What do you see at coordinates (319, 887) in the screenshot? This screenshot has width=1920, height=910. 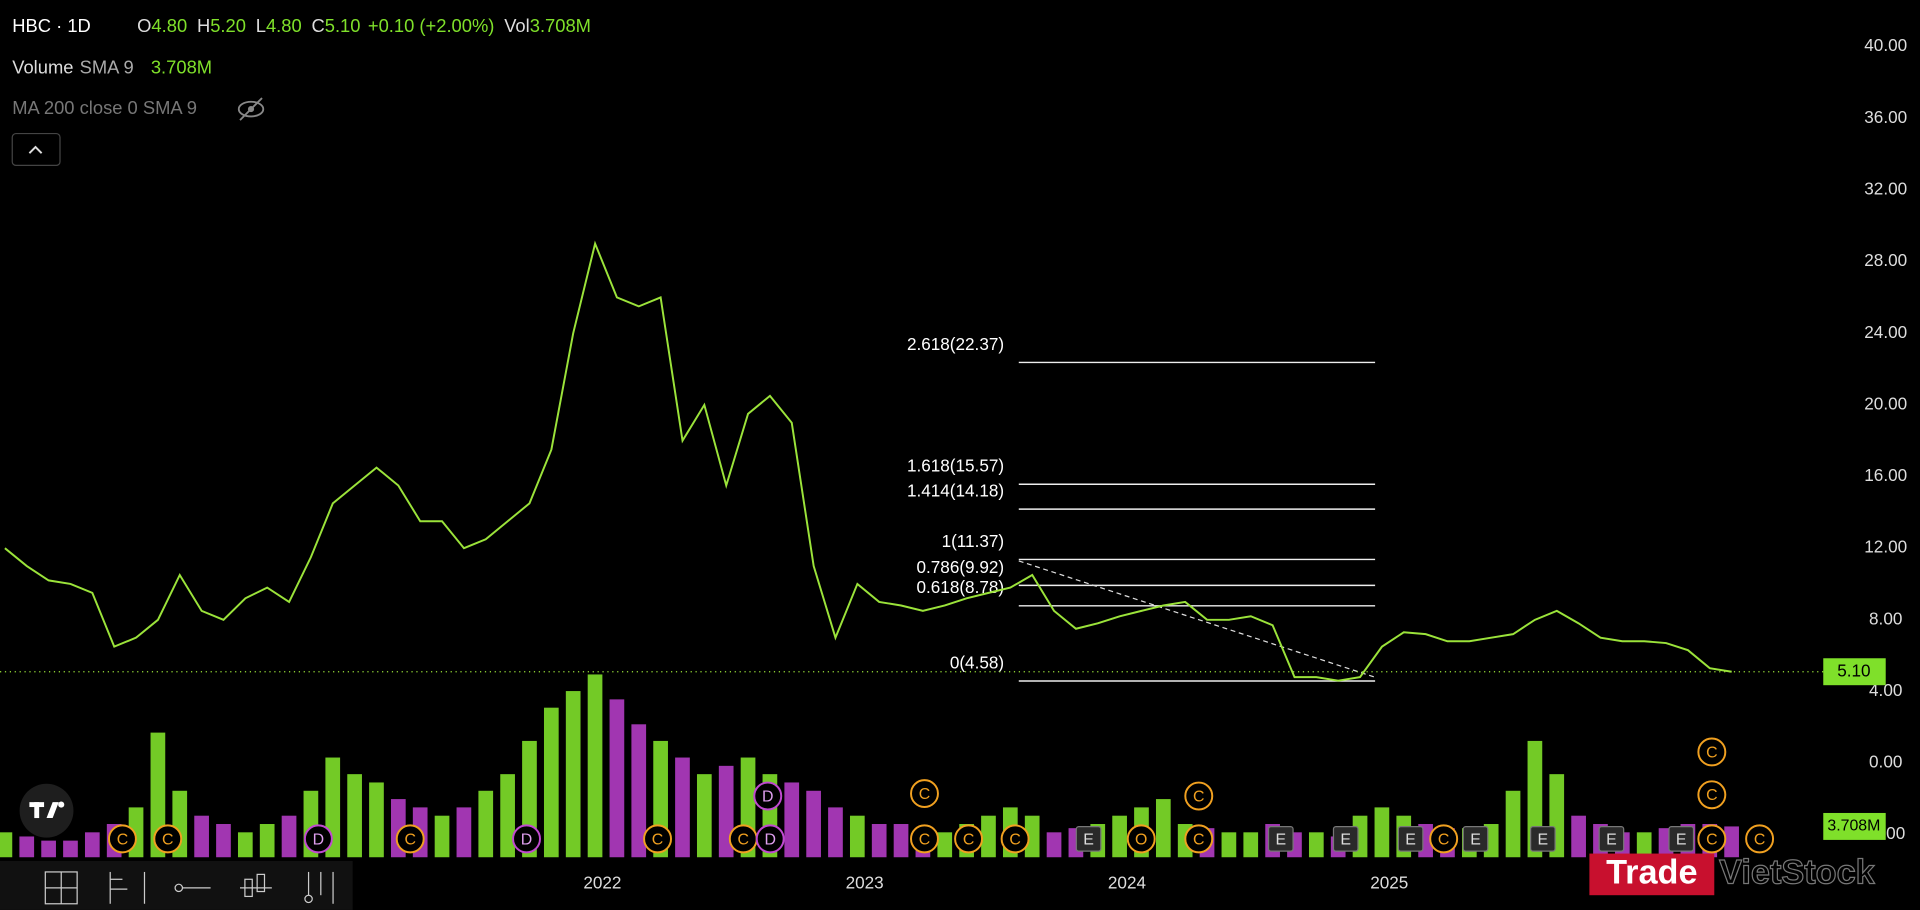 I see `tool-path` at bounding box center [319, 887].